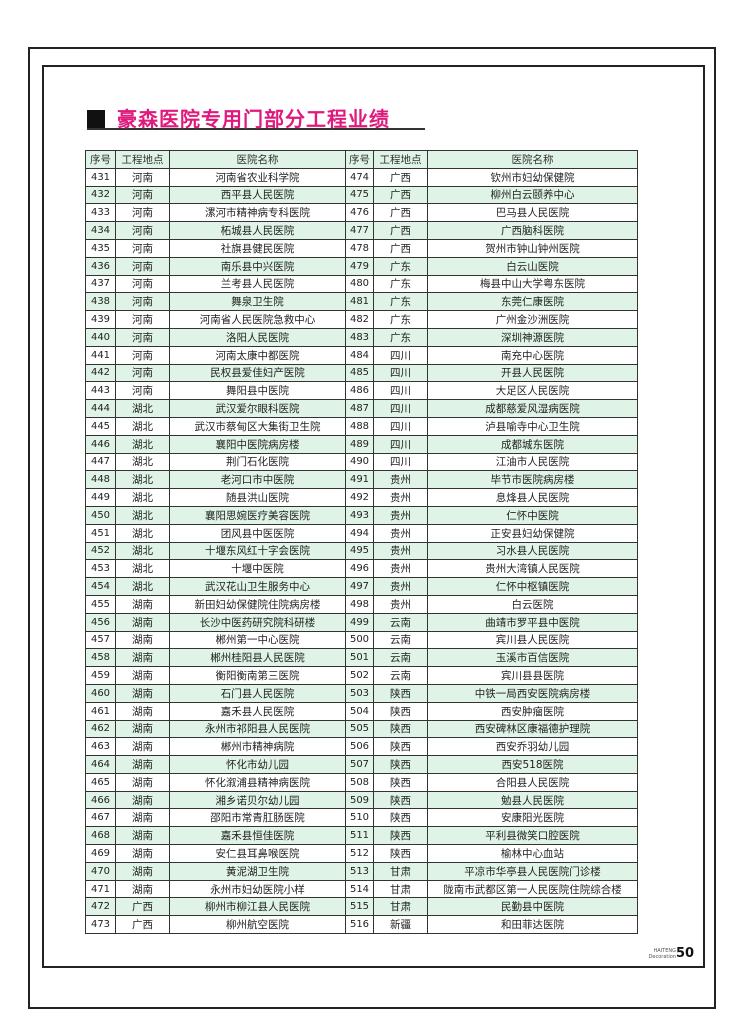  What do you see at coordinates (257, 302) in the screenshot?
I see `cell-hospital: 舞泉卫生院` at bounding box center [257, 302].